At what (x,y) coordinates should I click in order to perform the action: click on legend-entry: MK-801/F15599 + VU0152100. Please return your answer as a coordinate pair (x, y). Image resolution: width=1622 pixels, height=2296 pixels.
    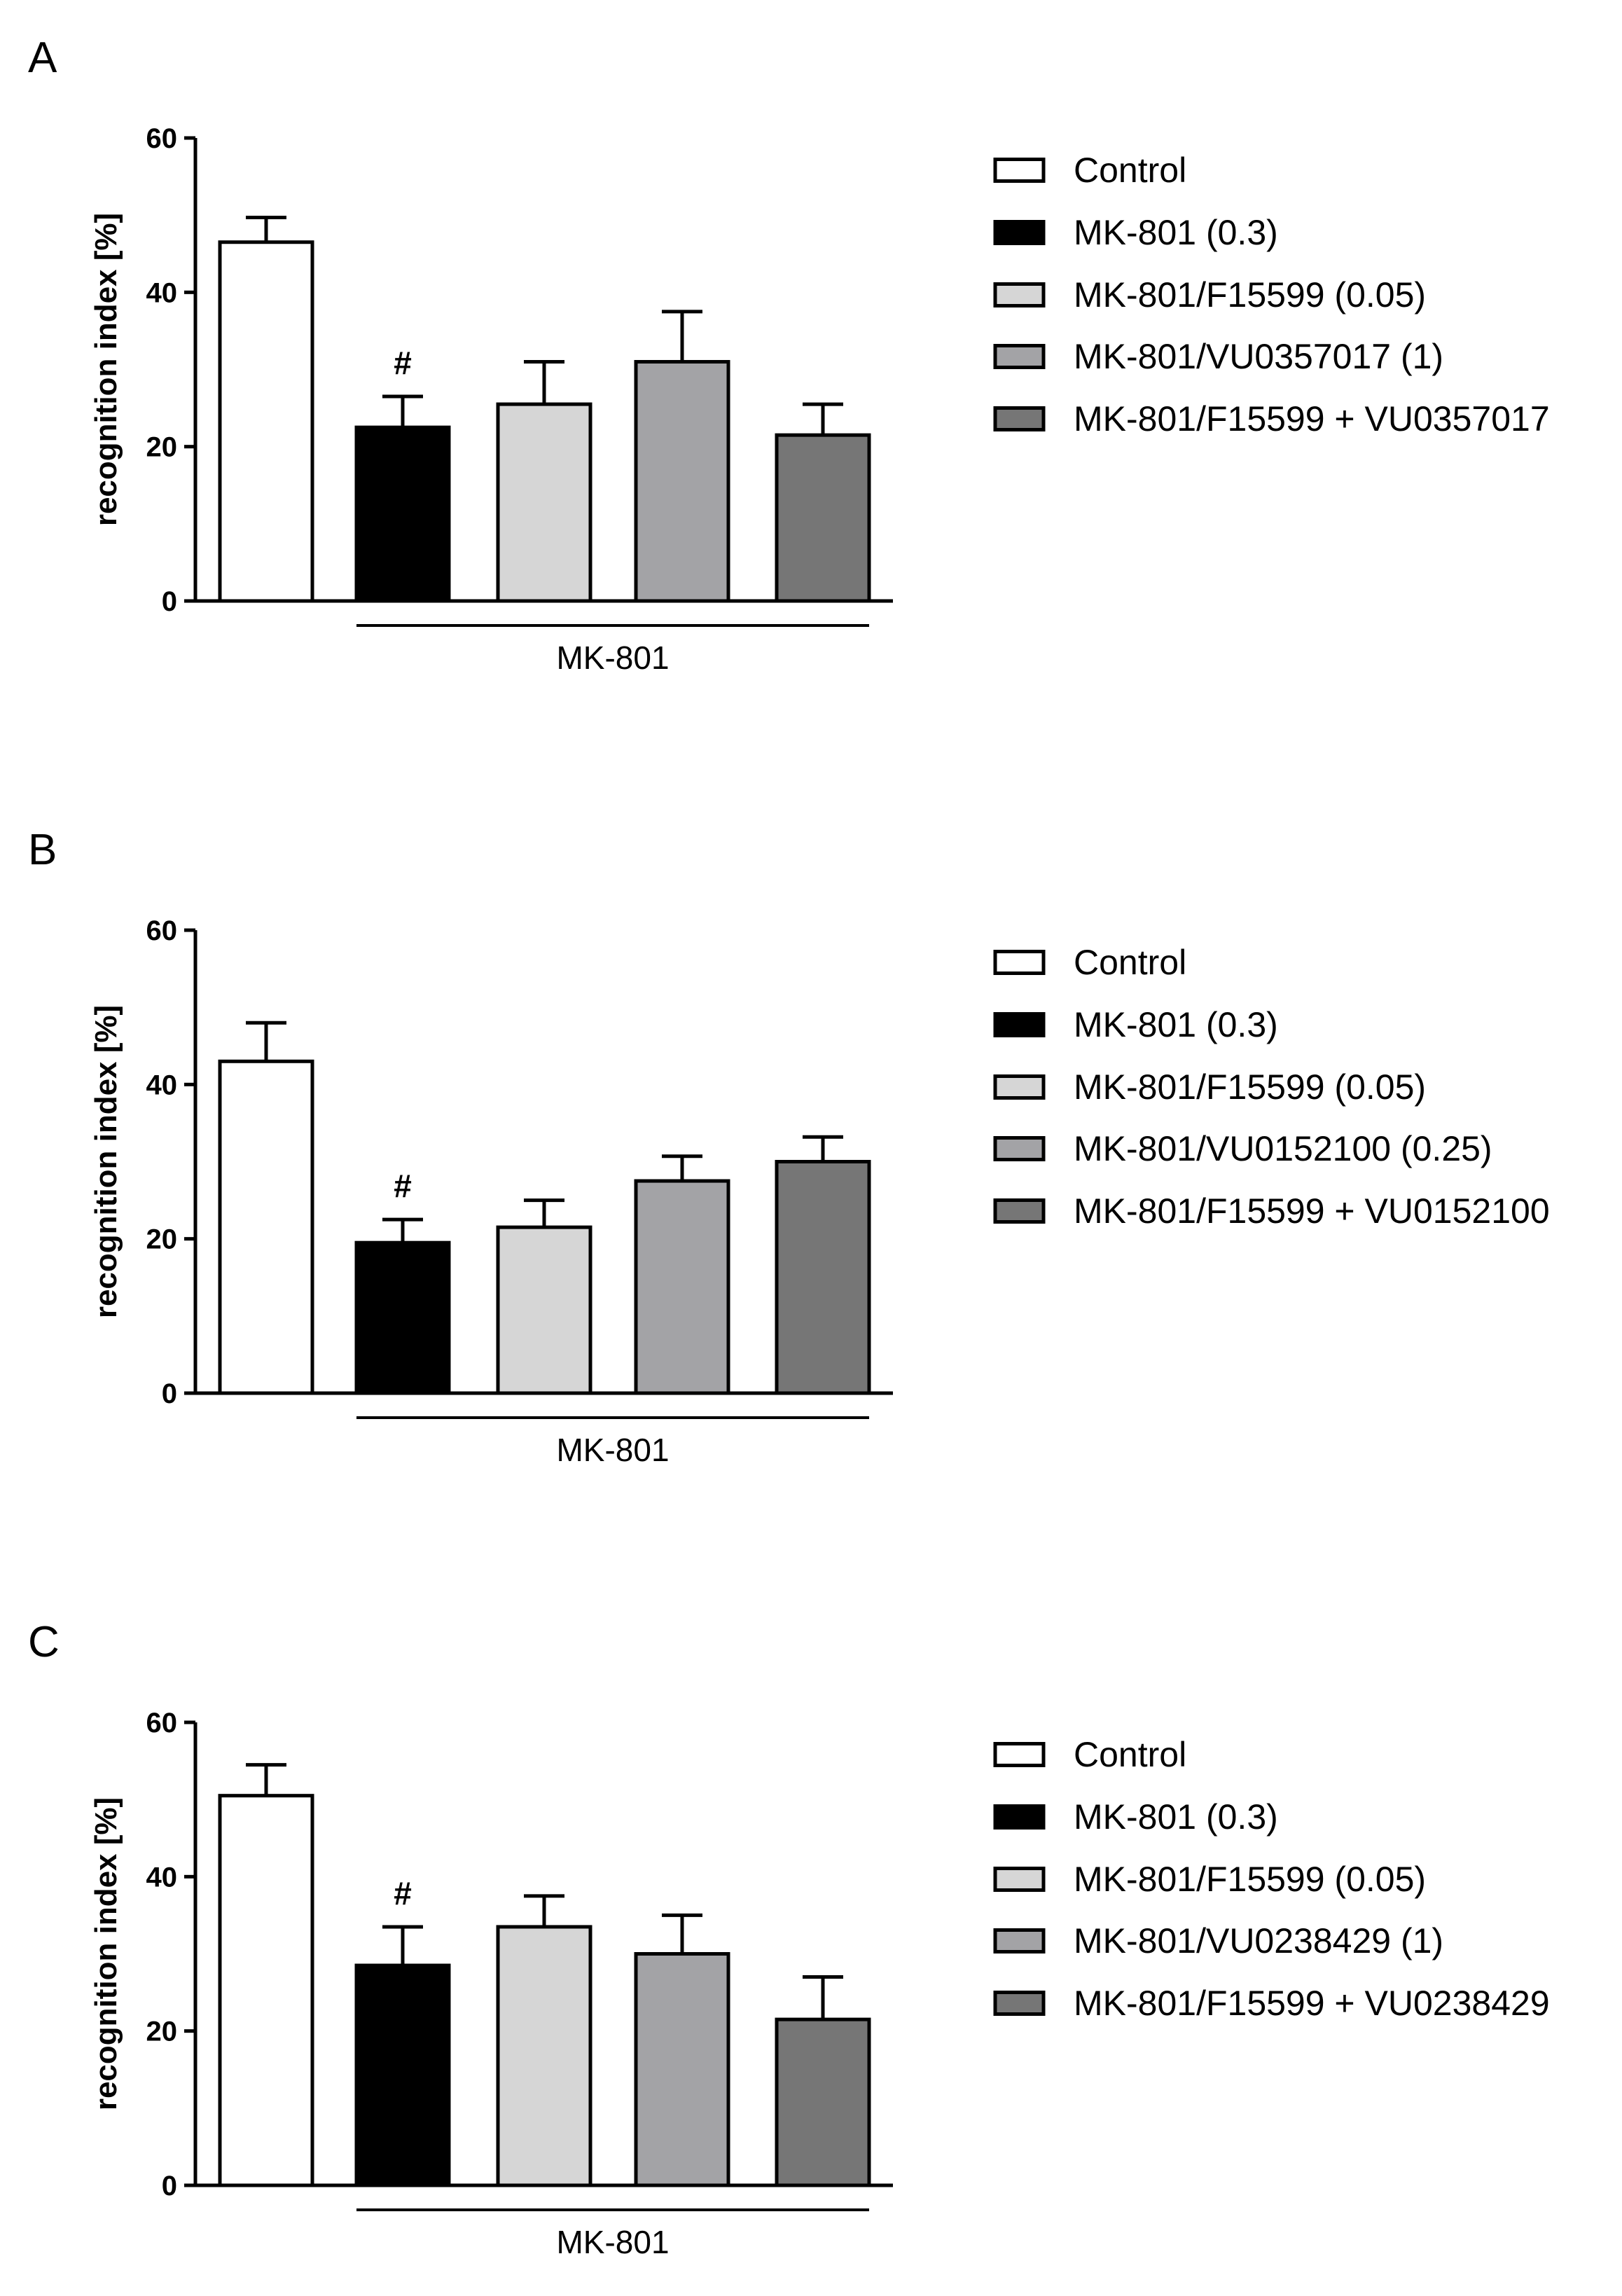
    Looking at the image, I should click on (1312, 1211).